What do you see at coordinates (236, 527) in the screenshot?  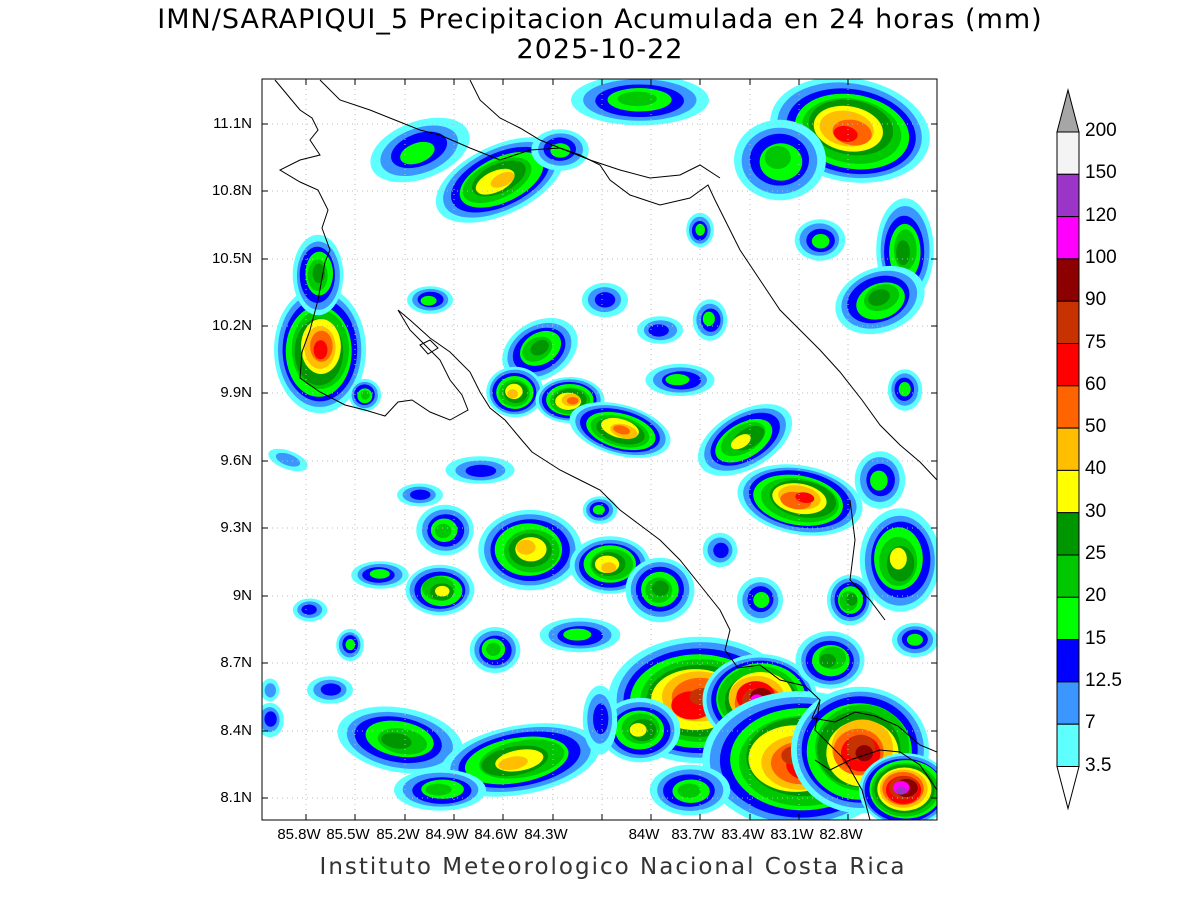 I see `lat-label: 9.3N` at bounding box center [236, 527].